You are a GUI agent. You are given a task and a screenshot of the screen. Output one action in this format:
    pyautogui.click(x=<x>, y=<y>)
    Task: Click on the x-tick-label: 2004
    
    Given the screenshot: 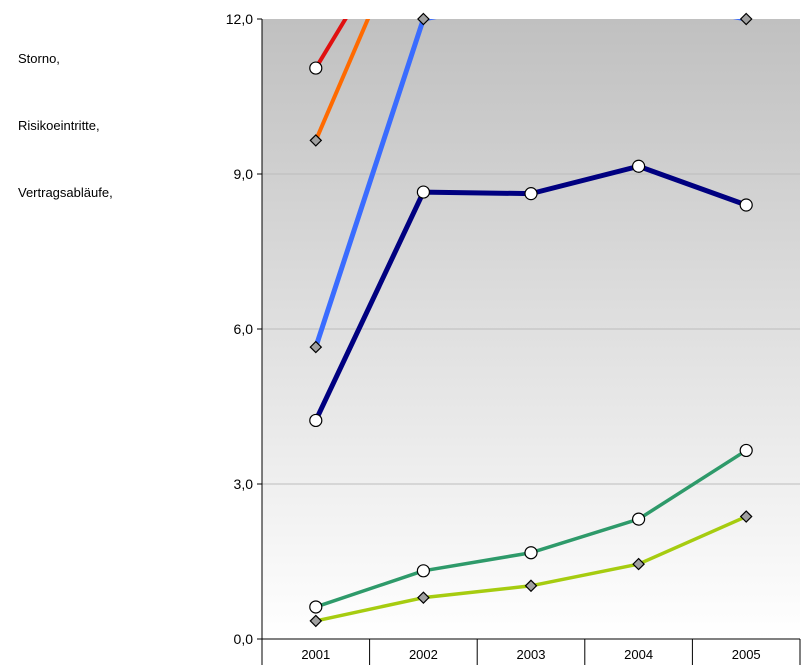 What is the action you would take?
    pyautogui.click(x=638, y=654)
    